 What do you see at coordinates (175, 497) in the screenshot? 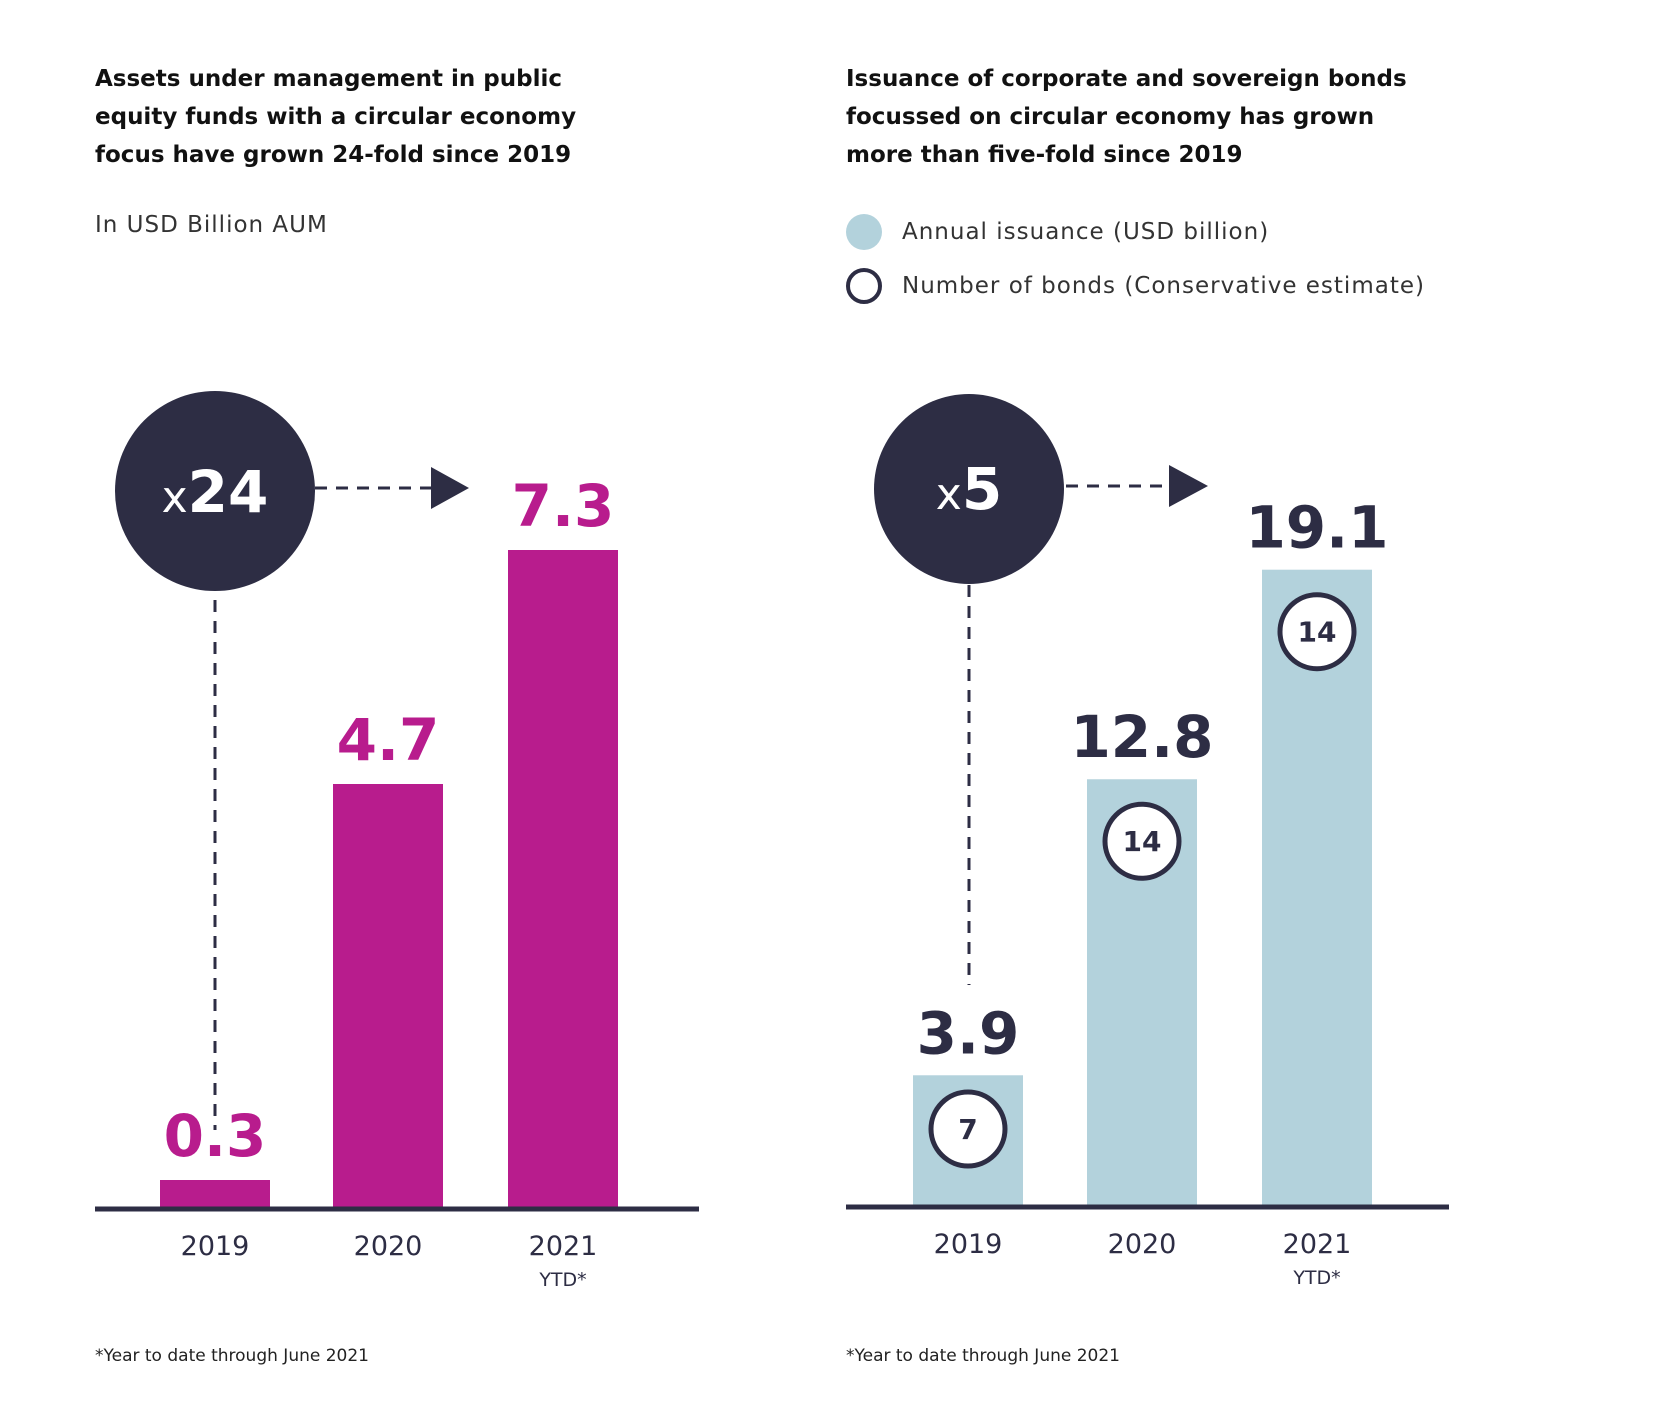
I see `left-multiplier-prefix: x` at bounding box center [175, 497].